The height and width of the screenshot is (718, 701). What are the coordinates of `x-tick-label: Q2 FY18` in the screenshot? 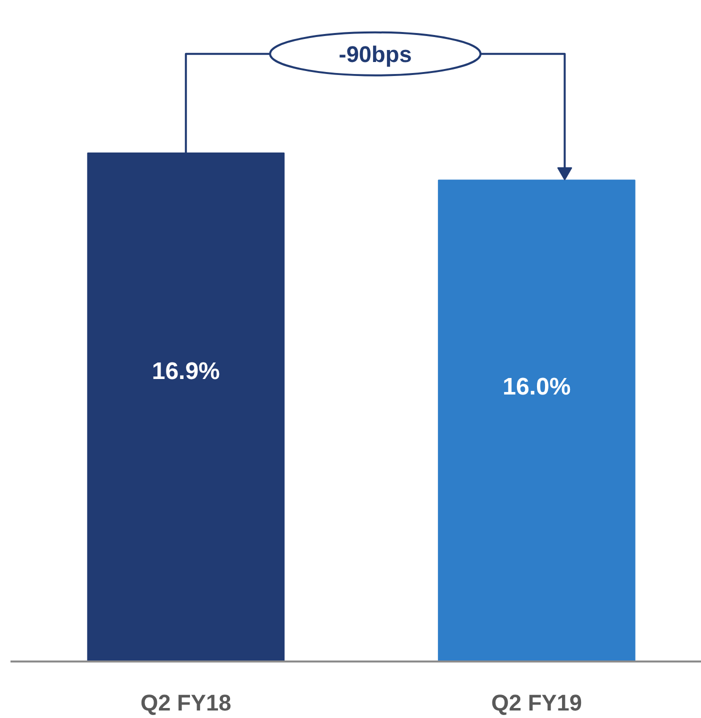 It's located at (186, 703).